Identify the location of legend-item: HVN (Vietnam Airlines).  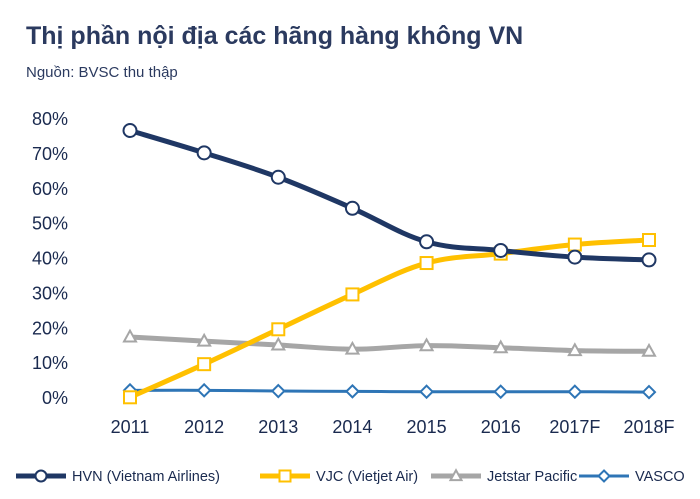
(118, 477).